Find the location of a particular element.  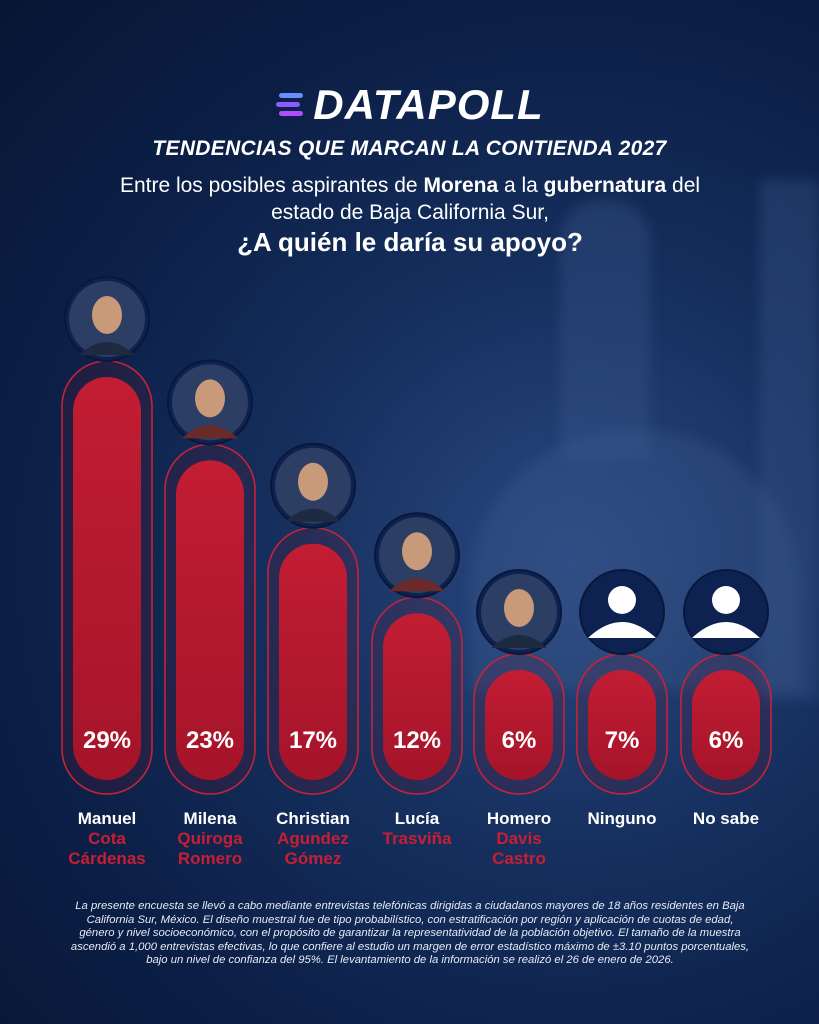

category-label: No sabe is located at coordinates (726, 818).